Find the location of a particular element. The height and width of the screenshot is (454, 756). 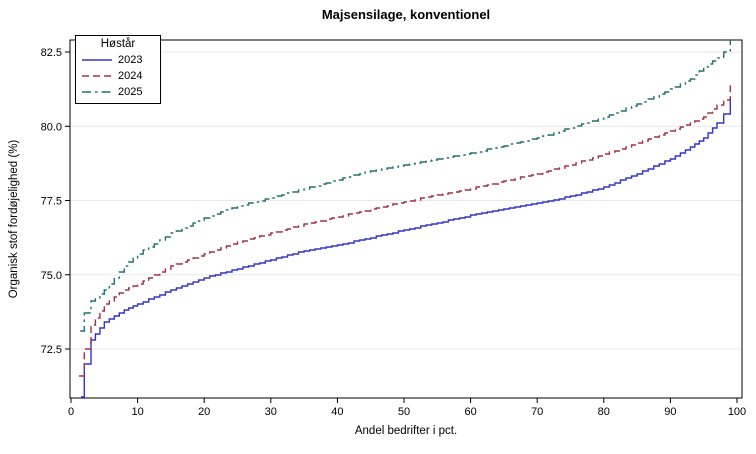

svg-text: 82.5 is located at coordinates (51, 53).